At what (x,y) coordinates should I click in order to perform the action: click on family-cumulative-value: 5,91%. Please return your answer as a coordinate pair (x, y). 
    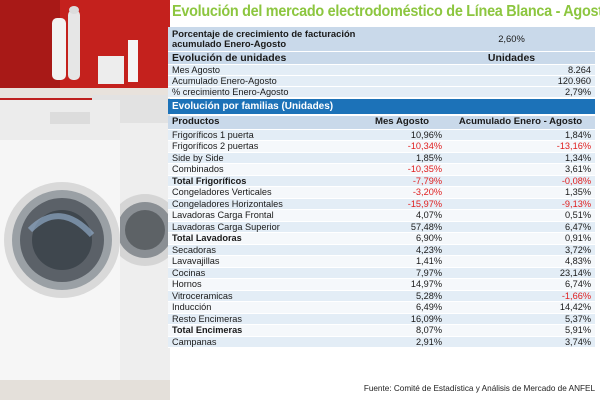
    Looking at the image, I should click on (520, 330).